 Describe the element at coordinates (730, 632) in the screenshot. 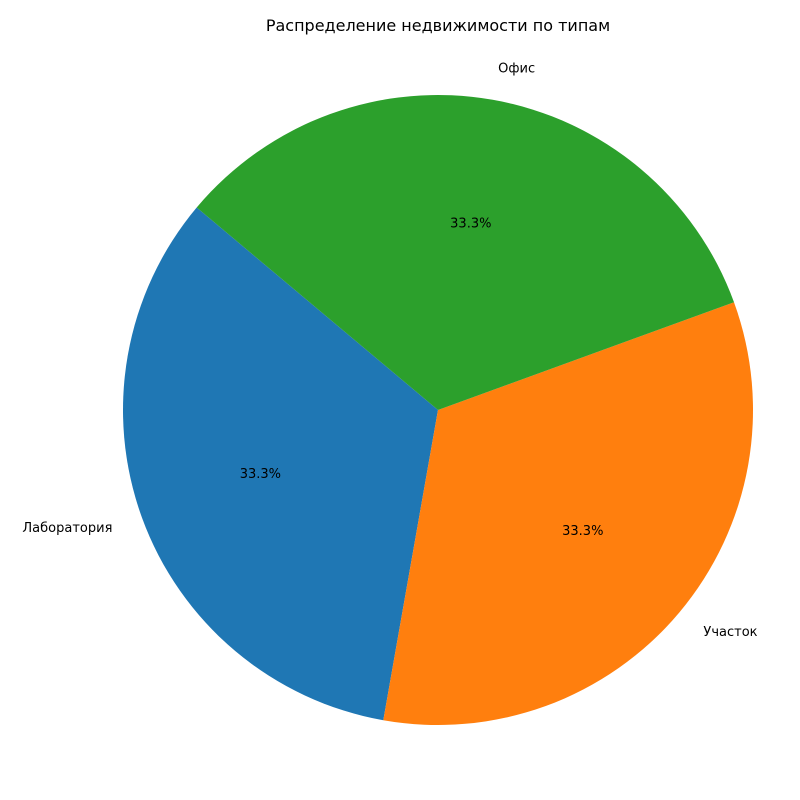

I see `pie-slice-label-2: Участок` at that location.